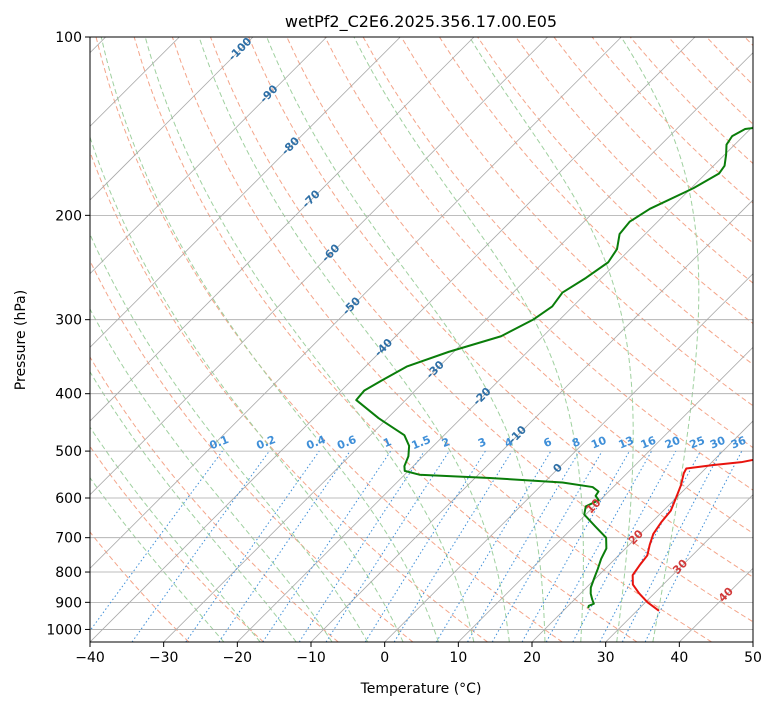 Image resolution: width=775 pixels, height=708 pixels. Describe the element at coordinates (421, 689) in the screenshot. I see `x-axis-label: Temperature (°C)` at that location.